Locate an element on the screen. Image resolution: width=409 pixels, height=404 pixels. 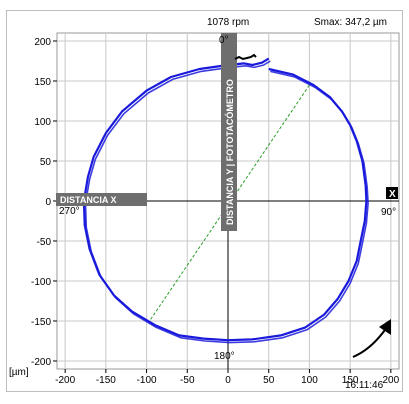
axis-y-tag-label: DISTANCIA Y | FOTOTACÓMETRO is located at coordinates (229, 152).